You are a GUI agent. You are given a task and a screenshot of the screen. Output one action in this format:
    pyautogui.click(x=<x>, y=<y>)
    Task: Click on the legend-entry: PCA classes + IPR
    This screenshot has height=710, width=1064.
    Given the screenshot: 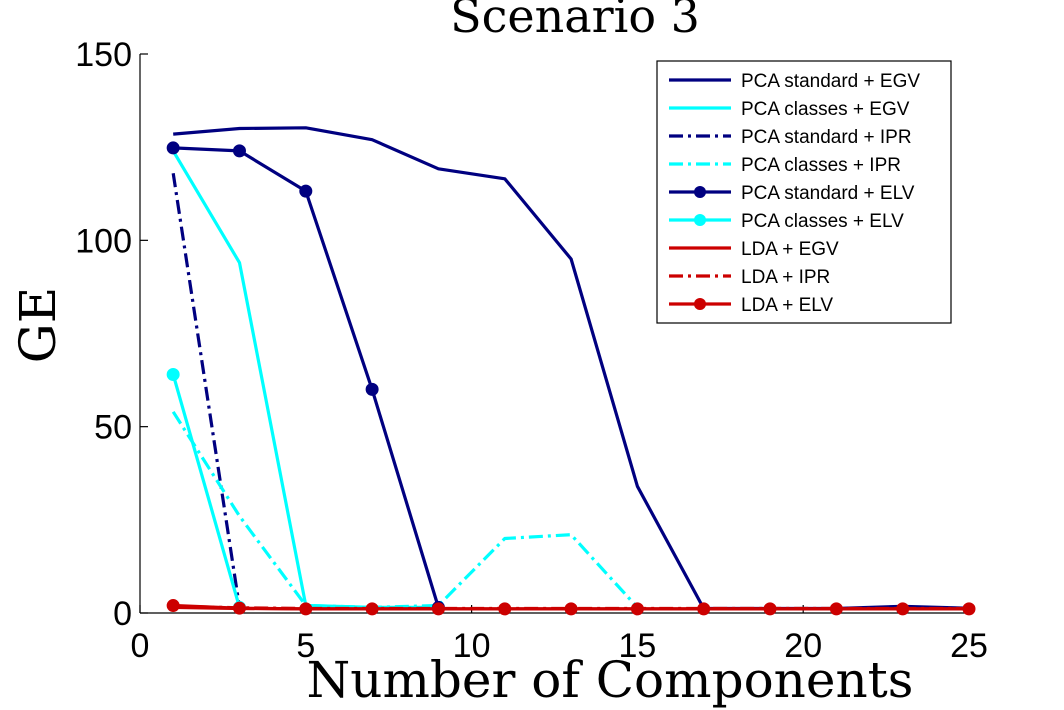 What is the action you would take?
    pyautogui.click(x=785, y=165)
    